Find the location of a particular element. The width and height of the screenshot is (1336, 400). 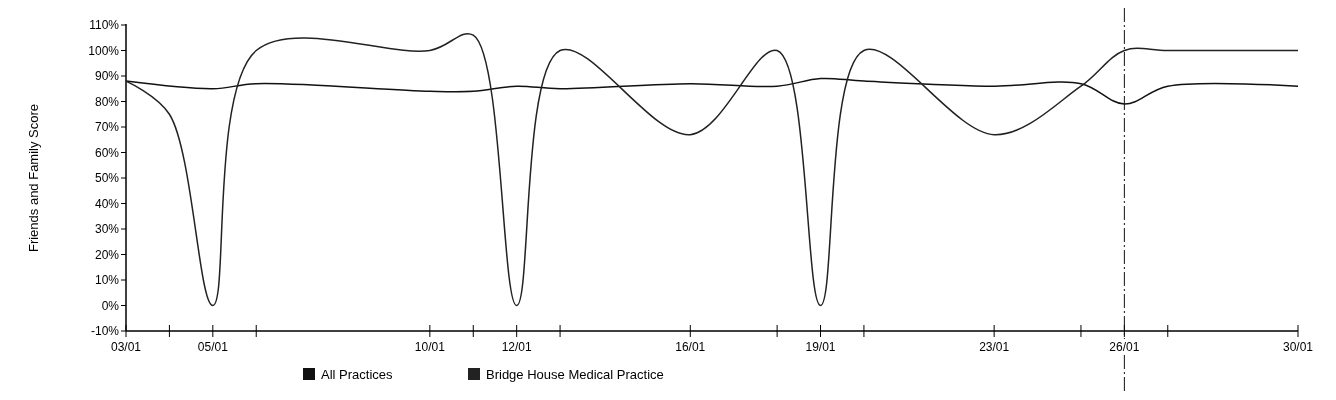

x-tick-label: 26/01 is located at coordinates (1124, 347).